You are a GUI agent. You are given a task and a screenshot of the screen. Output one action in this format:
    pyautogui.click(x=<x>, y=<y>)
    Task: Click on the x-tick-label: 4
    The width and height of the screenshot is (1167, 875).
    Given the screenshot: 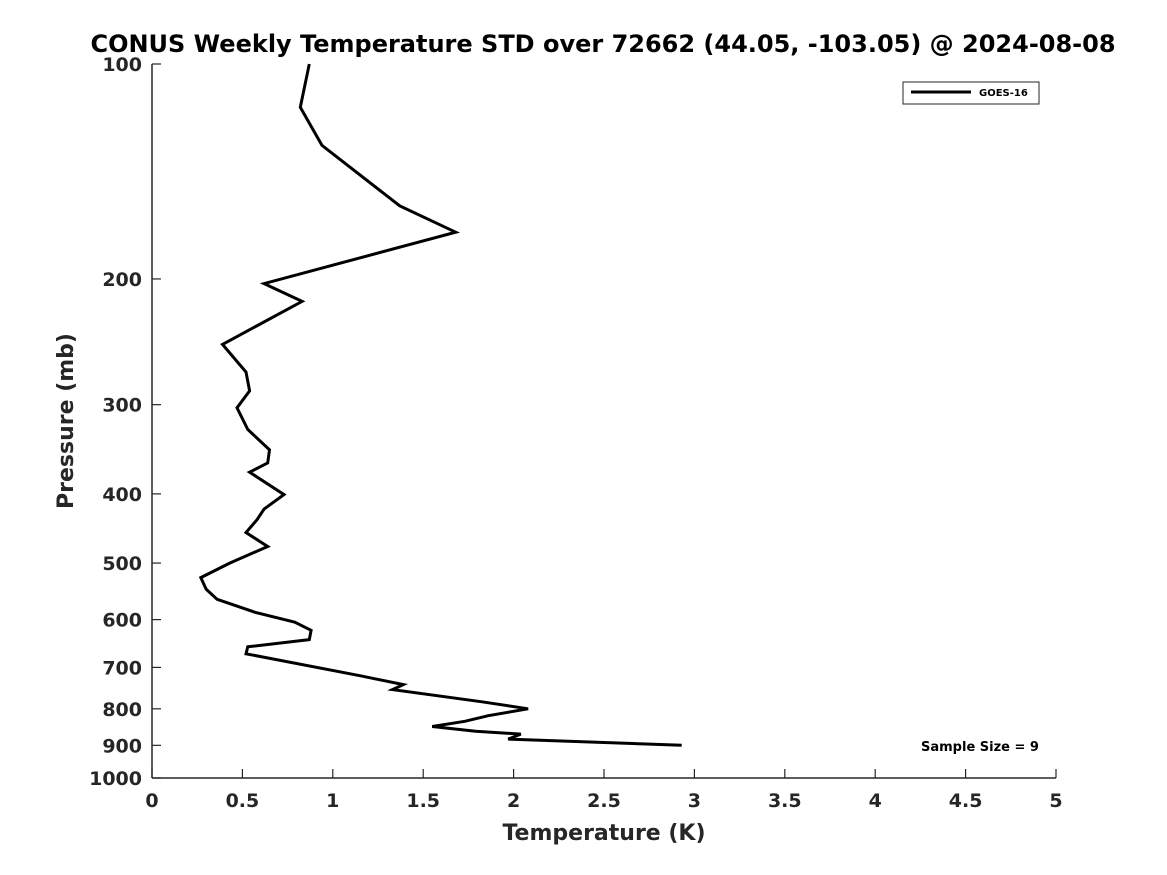 What is the action you would take?
    pyautogui.click(x=875, y=801)
    